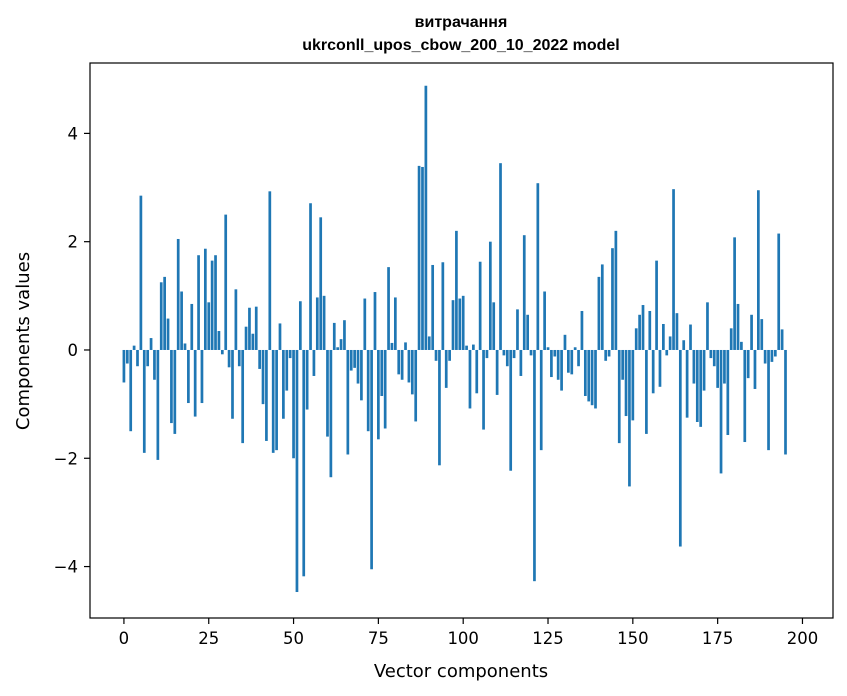 This screenshot has width=847, height=696. I want to click on x-tick-label: 125, so click(548, 638).